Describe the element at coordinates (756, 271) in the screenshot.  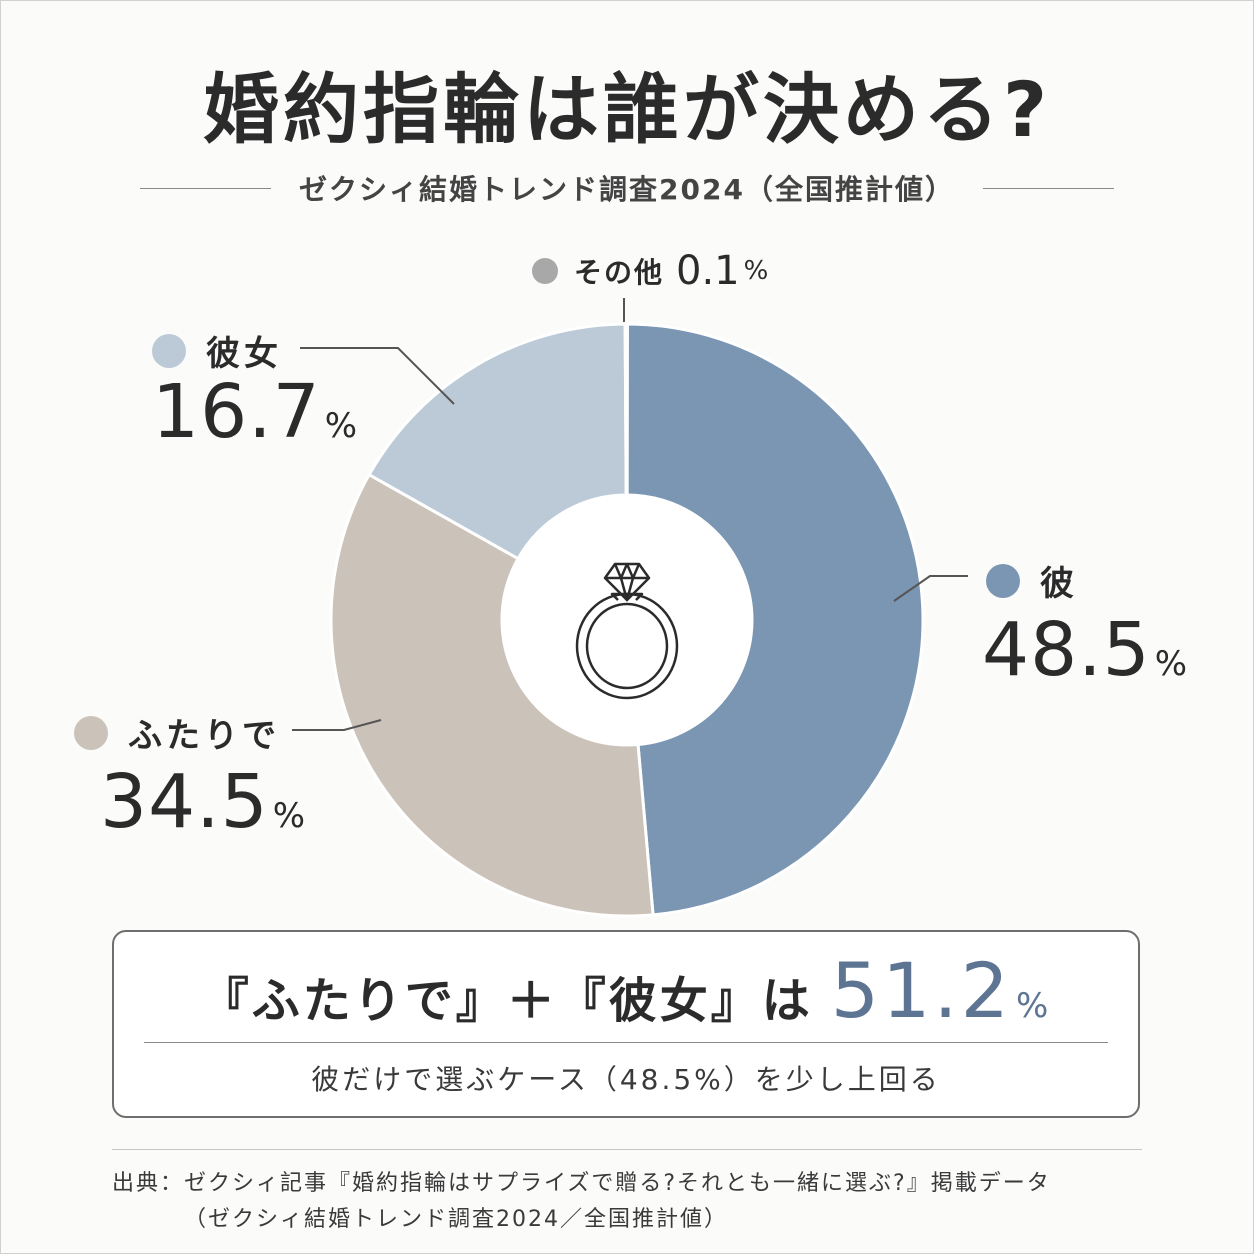
I see `percent-sign-other: %` at that location.